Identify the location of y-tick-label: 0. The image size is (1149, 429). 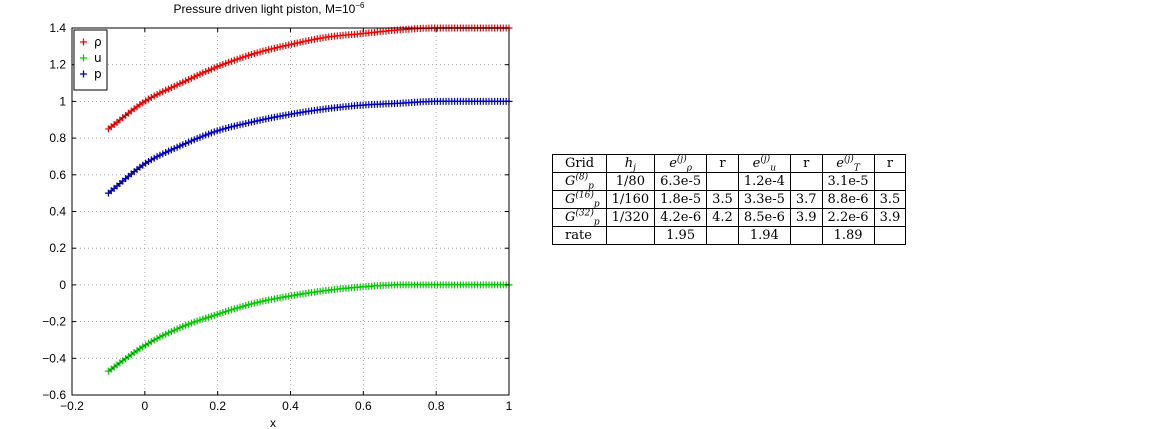
(62, 285).